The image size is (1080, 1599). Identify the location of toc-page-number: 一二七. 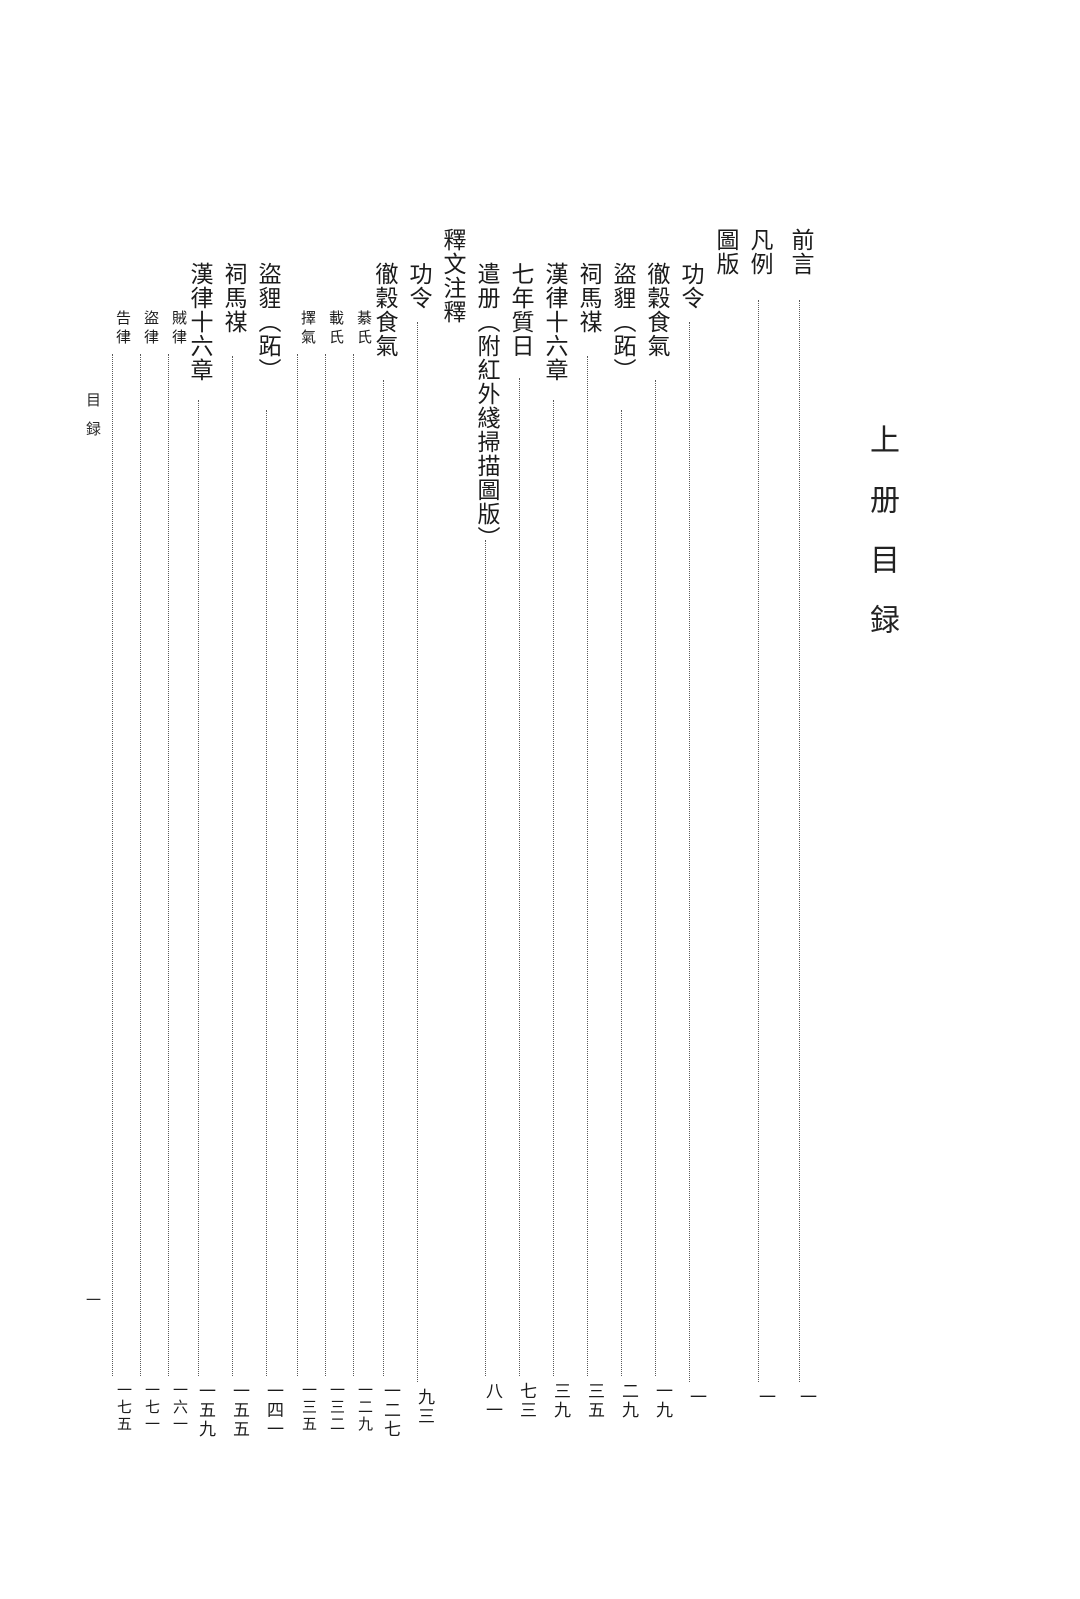
(390, 1410).